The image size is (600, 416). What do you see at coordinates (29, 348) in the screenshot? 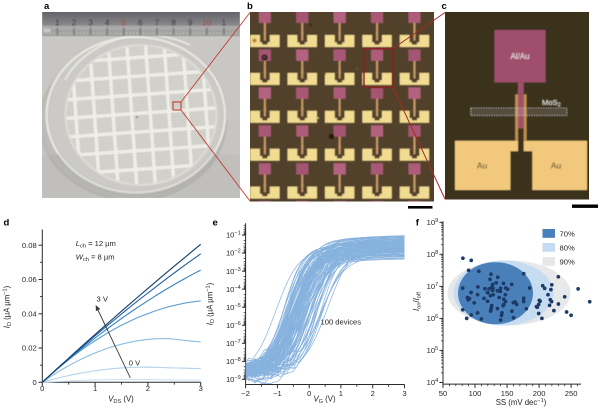
I see `svg-text: 0.02` at bounding box center [29, 348].